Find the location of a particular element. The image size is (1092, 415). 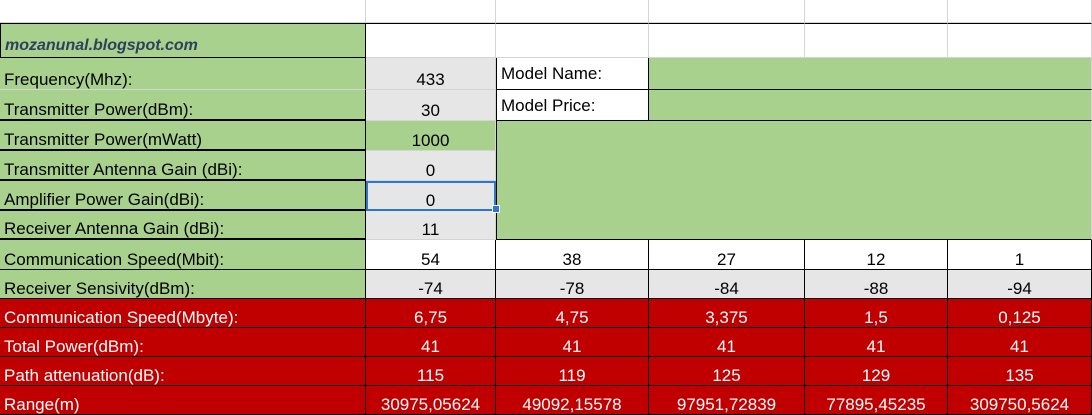

rx-sensitivity-label: Receiver Sensivity(dBm): is located at coordinates (183, 284).